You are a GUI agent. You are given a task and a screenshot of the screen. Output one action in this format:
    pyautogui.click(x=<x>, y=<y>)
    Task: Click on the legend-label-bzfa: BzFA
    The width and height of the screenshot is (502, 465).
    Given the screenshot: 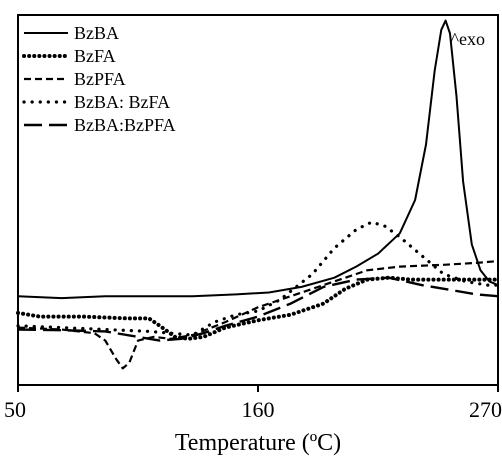 What is the action you would take?
    pyautogui.click(x=95, y=56)
    